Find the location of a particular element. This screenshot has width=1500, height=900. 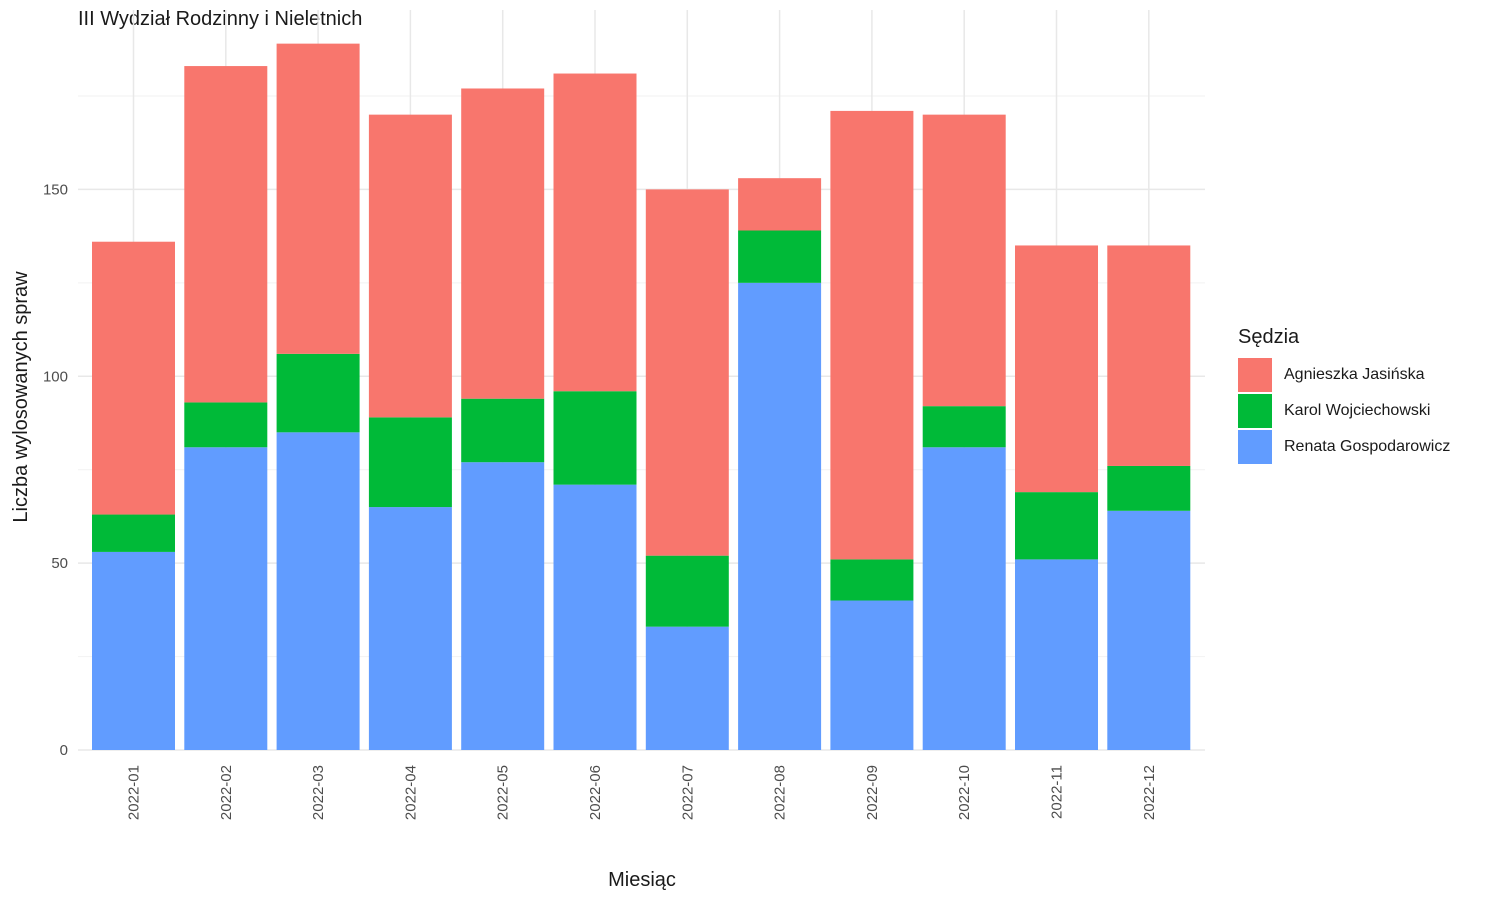

legend-title: Sędzia is located at coordinates (1269, 337).